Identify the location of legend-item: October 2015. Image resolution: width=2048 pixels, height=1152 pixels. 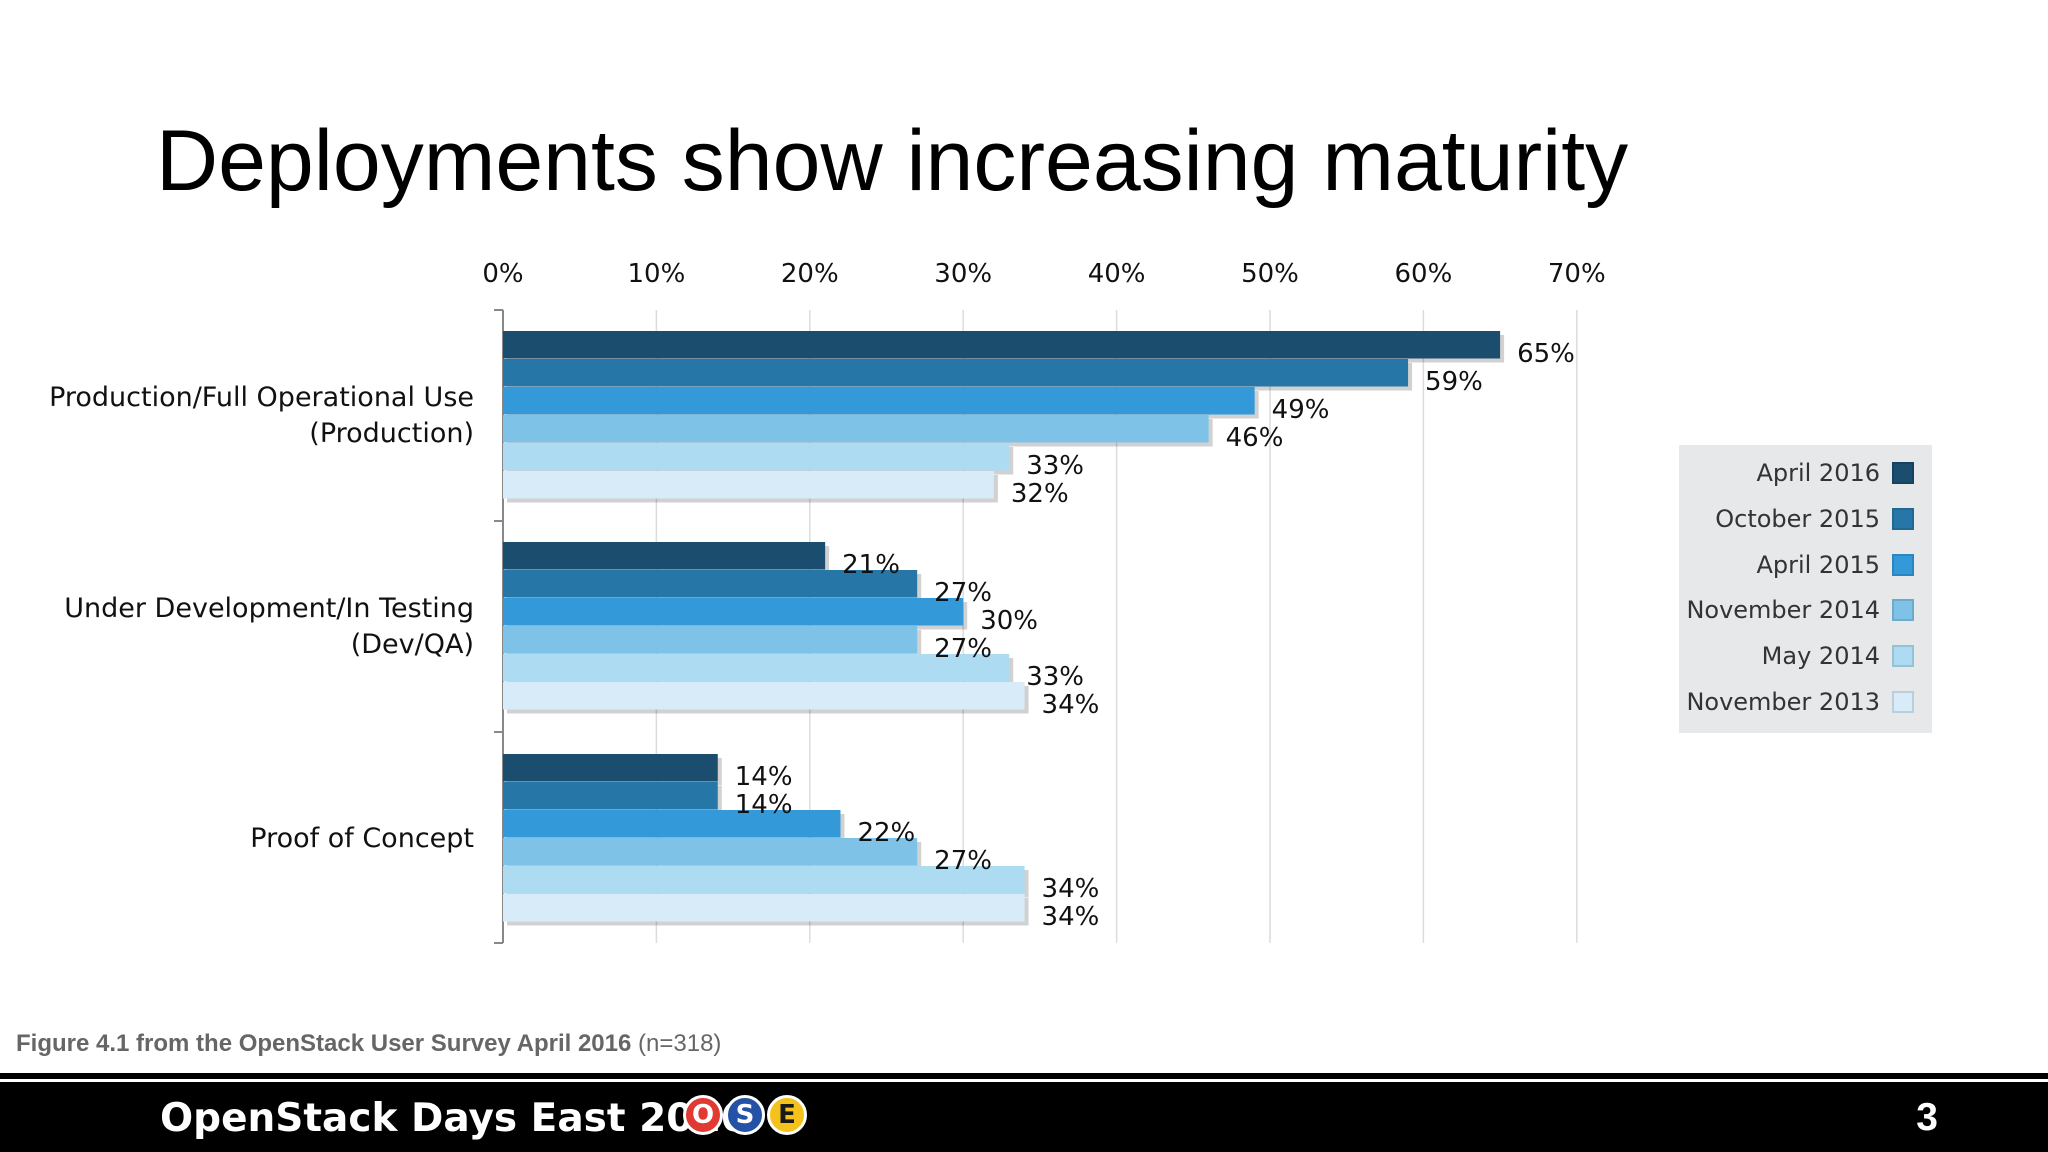
(1814, 519).